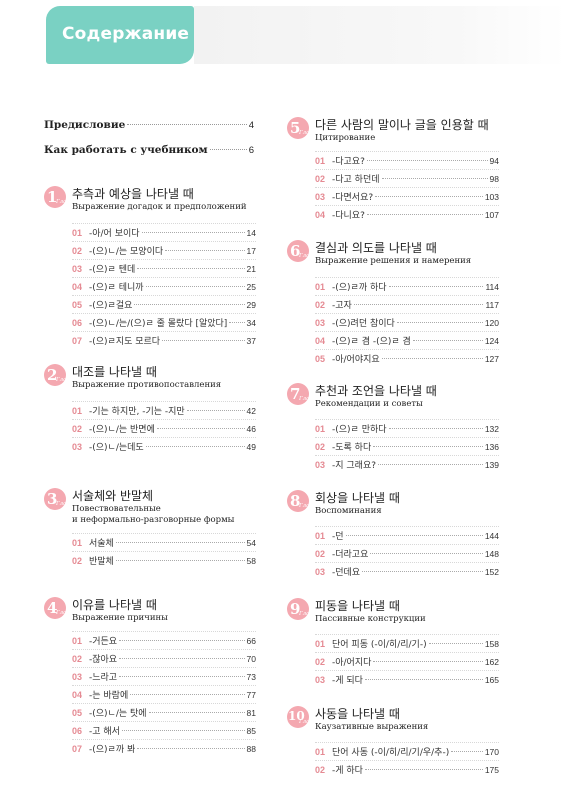  Describe the element at coordinates (251, 659) in the screenshot. I see `lesson-page: 70` at that location.